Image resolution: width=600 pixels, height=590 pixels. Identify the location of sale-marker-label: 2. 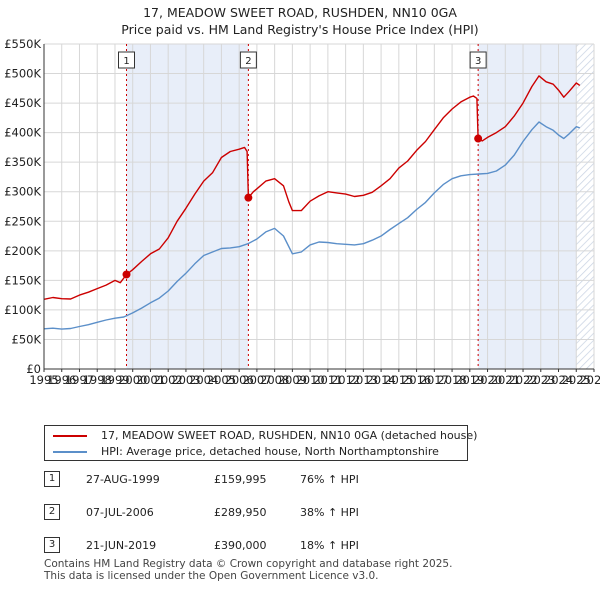
(248, 61).